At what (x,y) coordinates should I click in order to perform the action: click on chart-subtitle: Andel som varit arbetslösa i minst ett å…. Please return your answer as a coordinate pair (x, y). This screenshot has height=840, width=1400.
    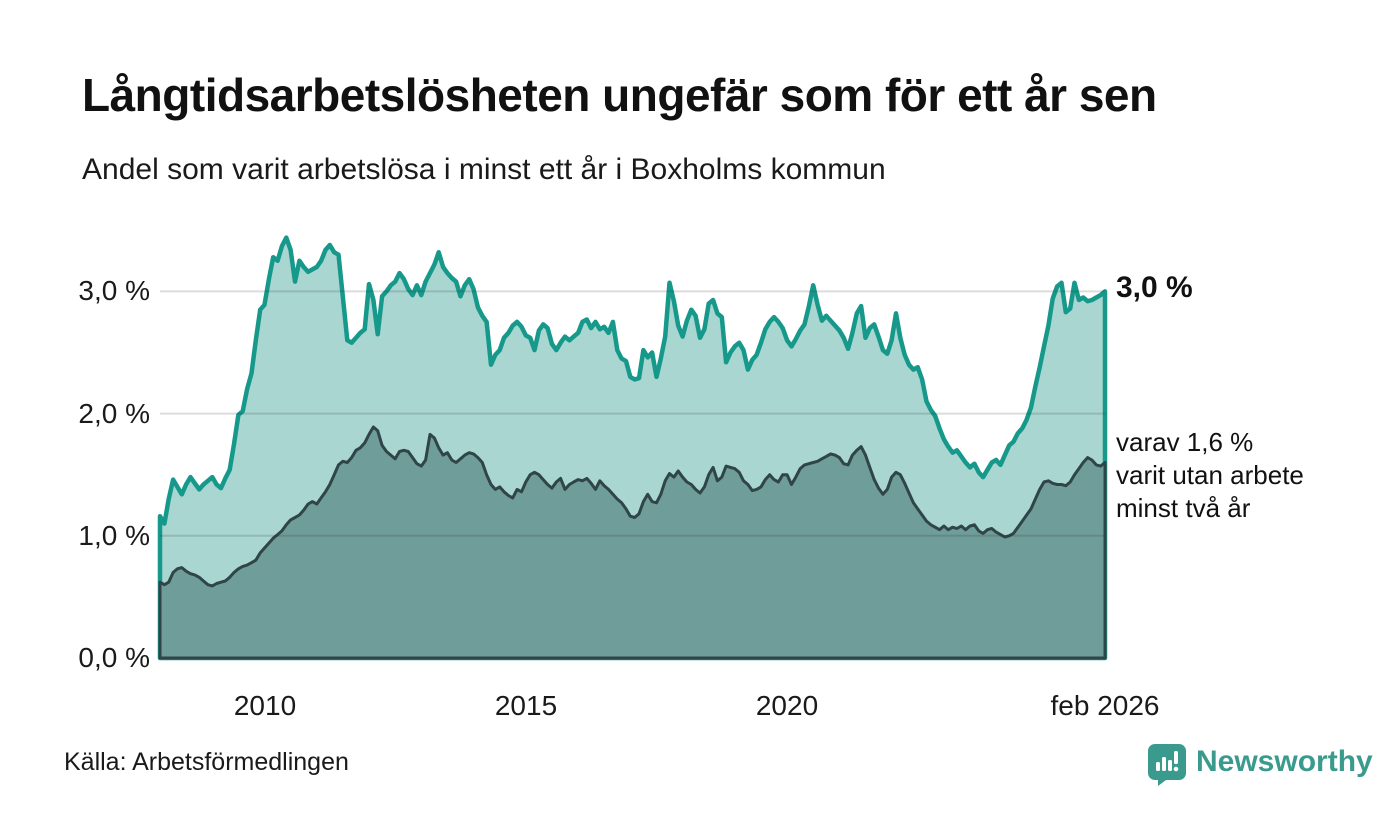
    Looking at the image, I should click on (484, 169).